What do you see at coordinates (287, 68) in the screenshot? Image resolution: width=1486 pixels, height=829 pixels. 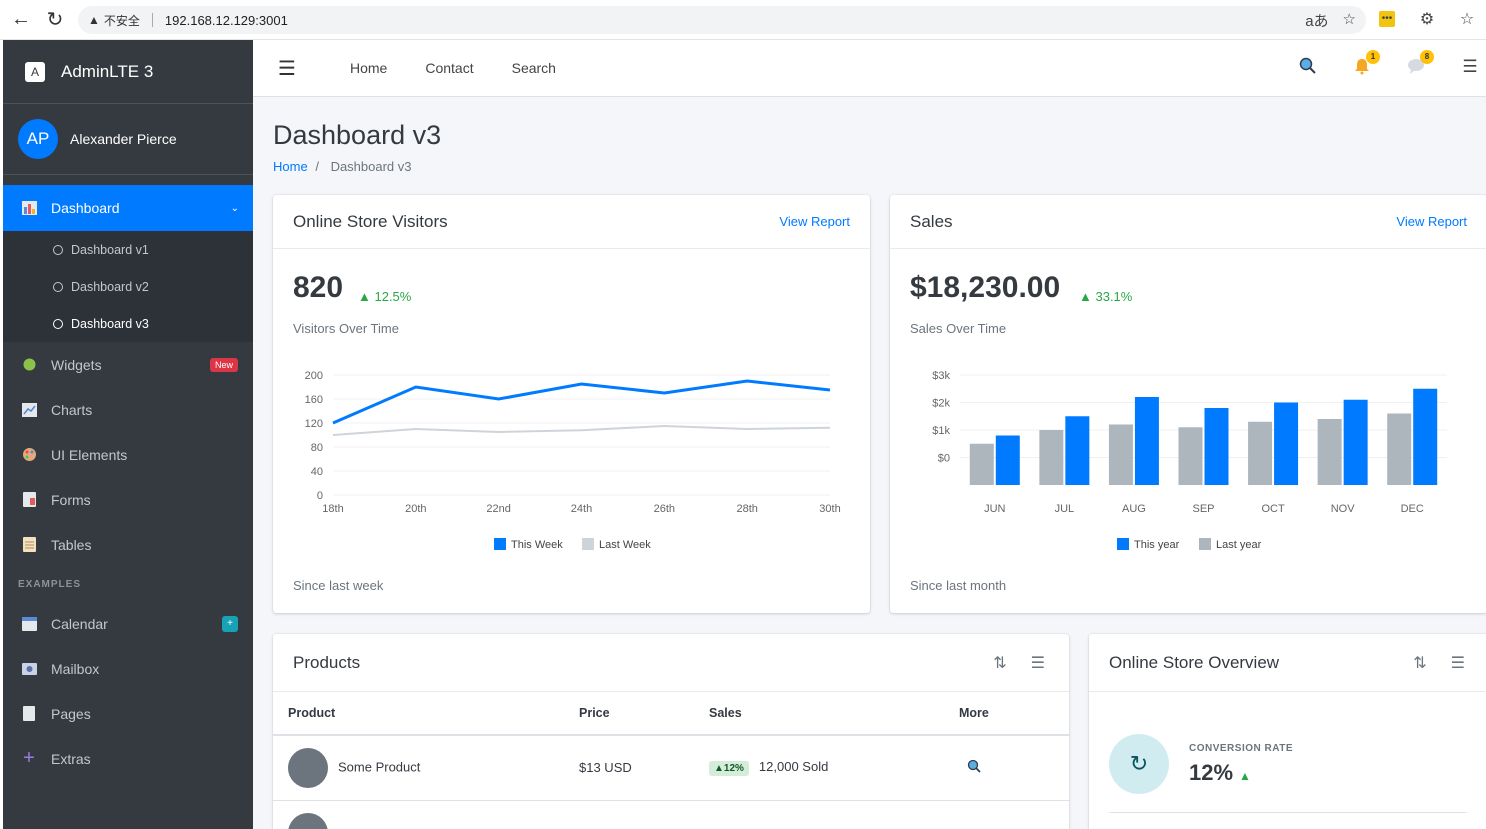 I see `menu-toggle-icon: ☰` at bounding box center [287, 68].